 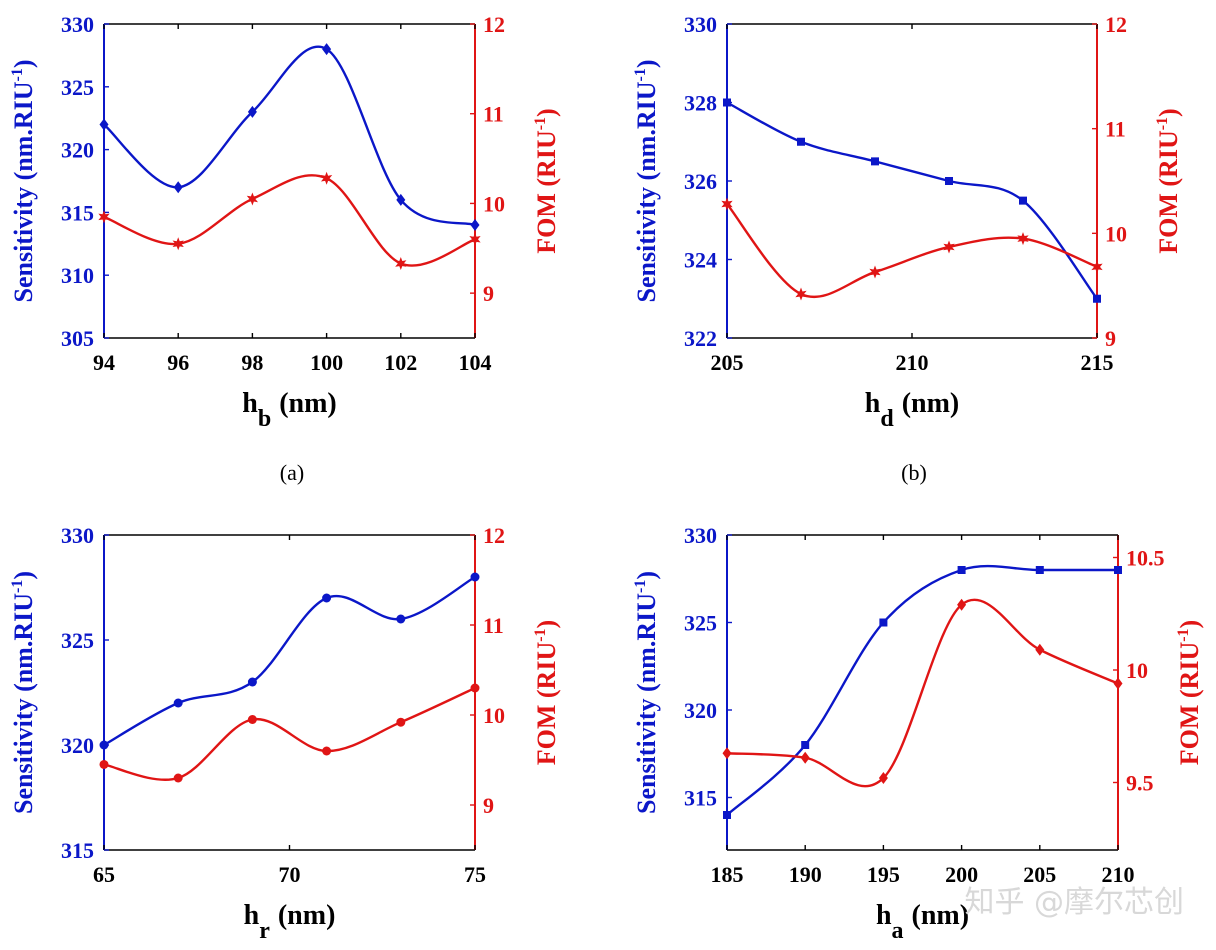 I want to click on x-axis-label: ha (nm), so click(x=922, y=922).